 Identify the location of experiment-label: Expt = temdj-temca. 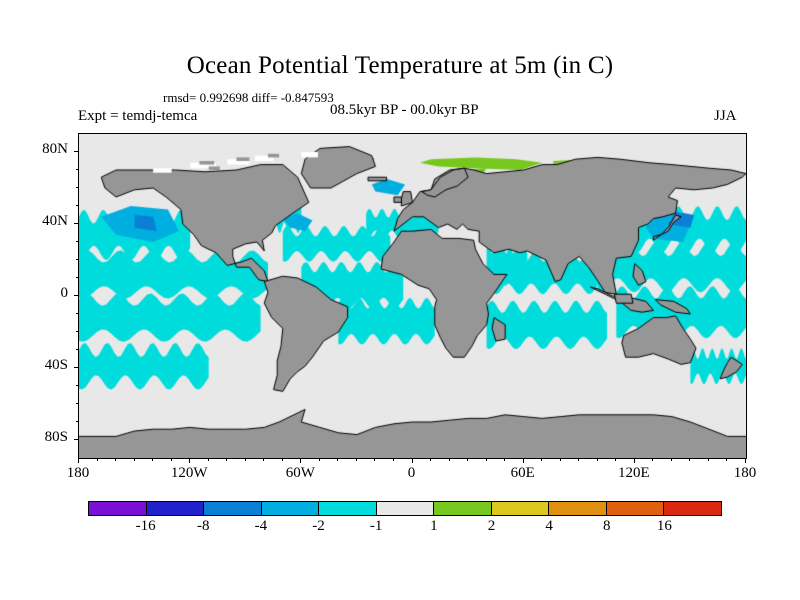
(138, 116).